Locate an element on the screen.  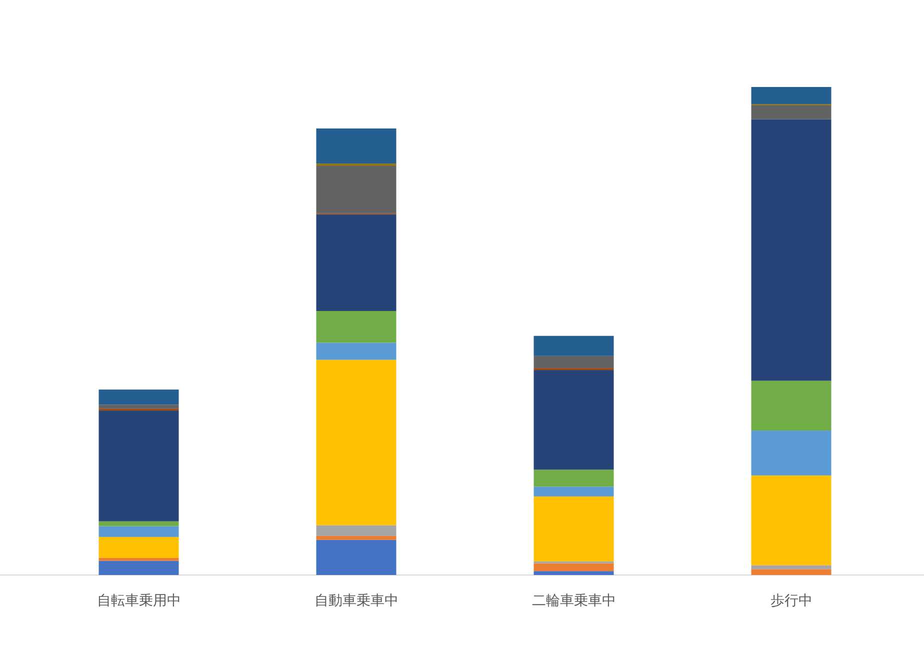
x-tick-label: 自動車乗車中 is located at coordinates (356, 601).